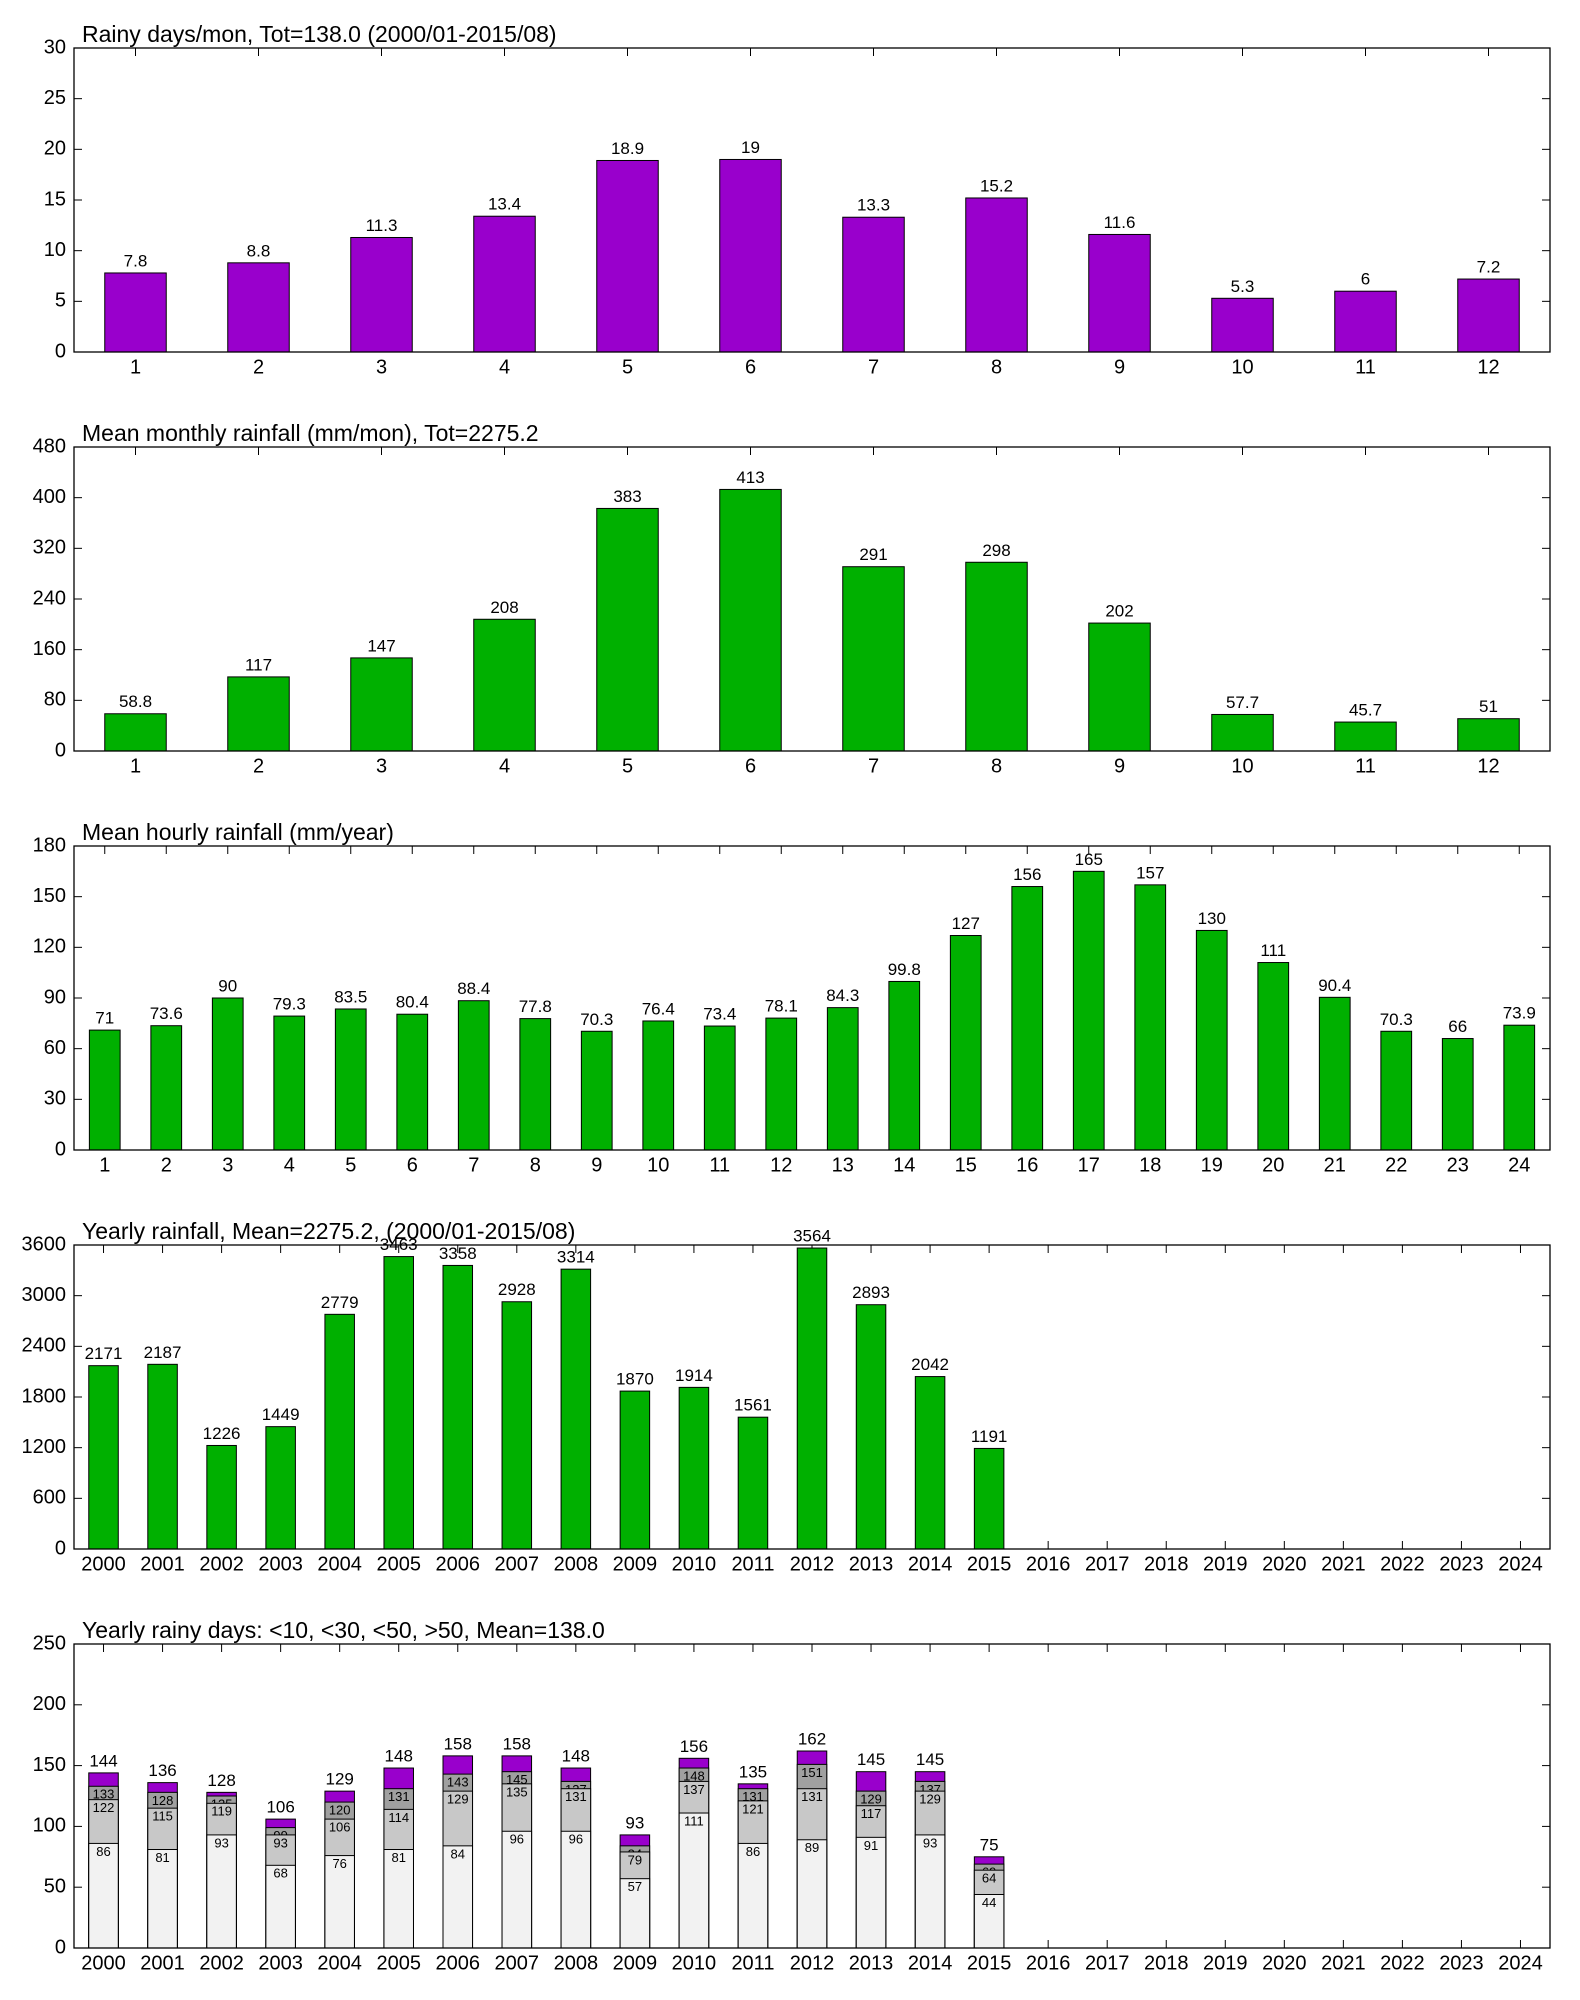  I want to click on value-label: 2171, so click(104, 1353).